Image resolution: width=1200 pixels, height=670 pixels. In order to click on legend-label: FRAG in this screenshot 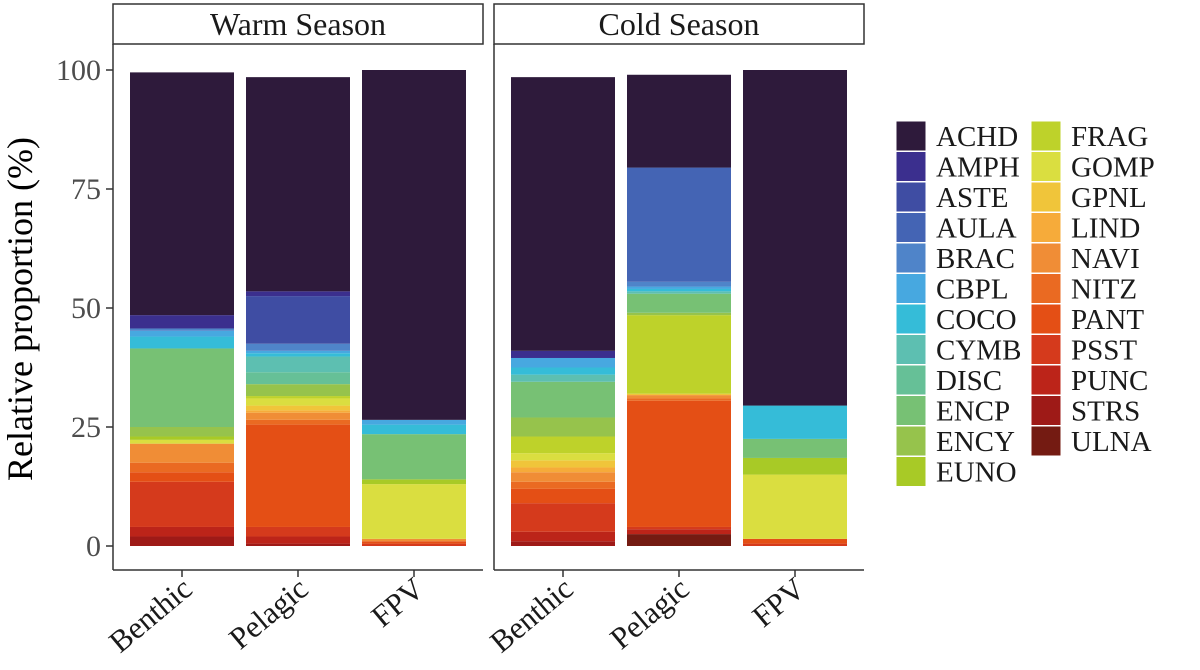, I will do `click(1109, 137)`.